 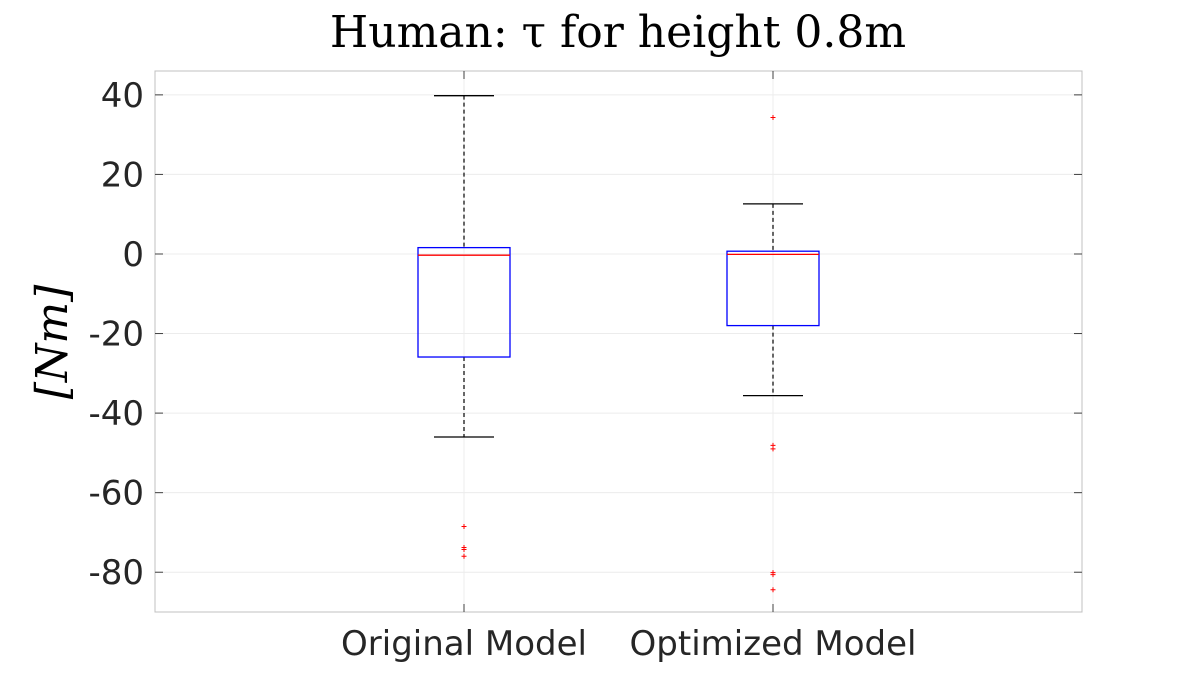 What do you see at coordinates (122, 96) in the screenshot?
I see `y-tick-label: 40` at bounding box center [122, 96].